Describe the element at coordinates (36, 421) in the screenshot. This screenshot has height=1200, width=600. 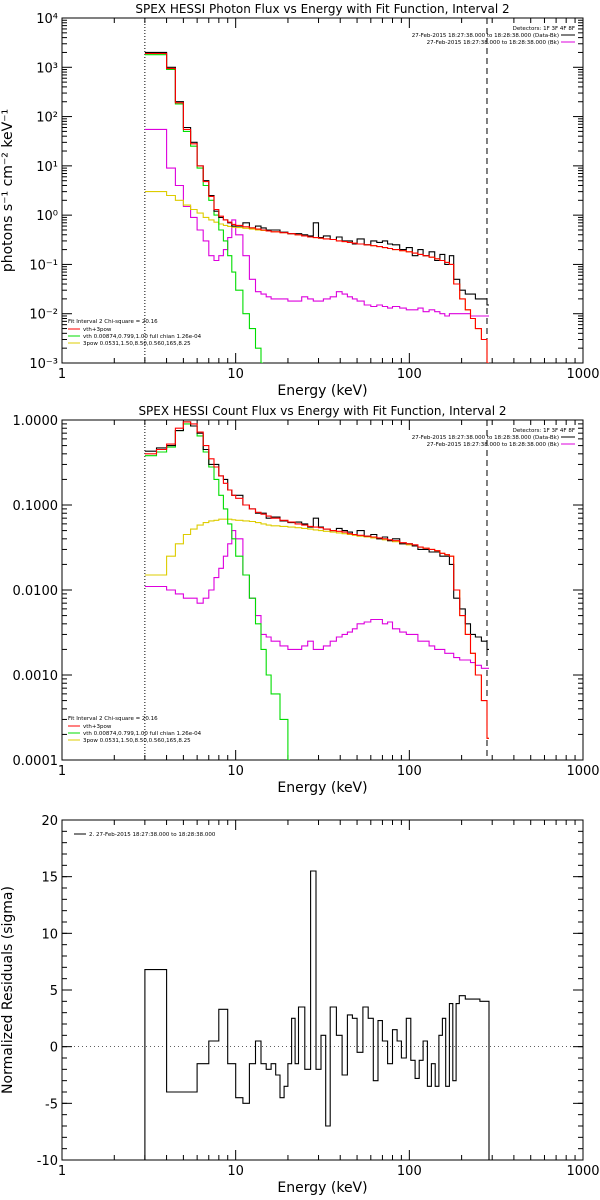
I see `y-tick-label: 1.0000` at that location.